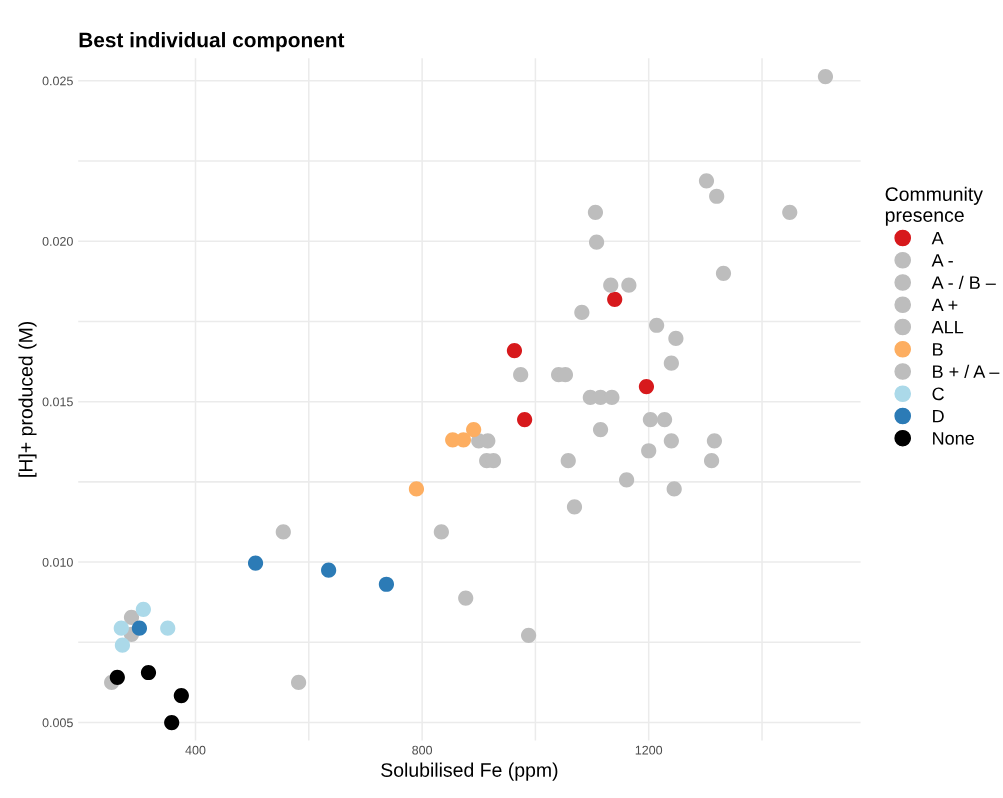 Image resolution: width=1003 pixels, height=798 pixels. I want to click on chart-title: Best individual component, so click(212, 42).